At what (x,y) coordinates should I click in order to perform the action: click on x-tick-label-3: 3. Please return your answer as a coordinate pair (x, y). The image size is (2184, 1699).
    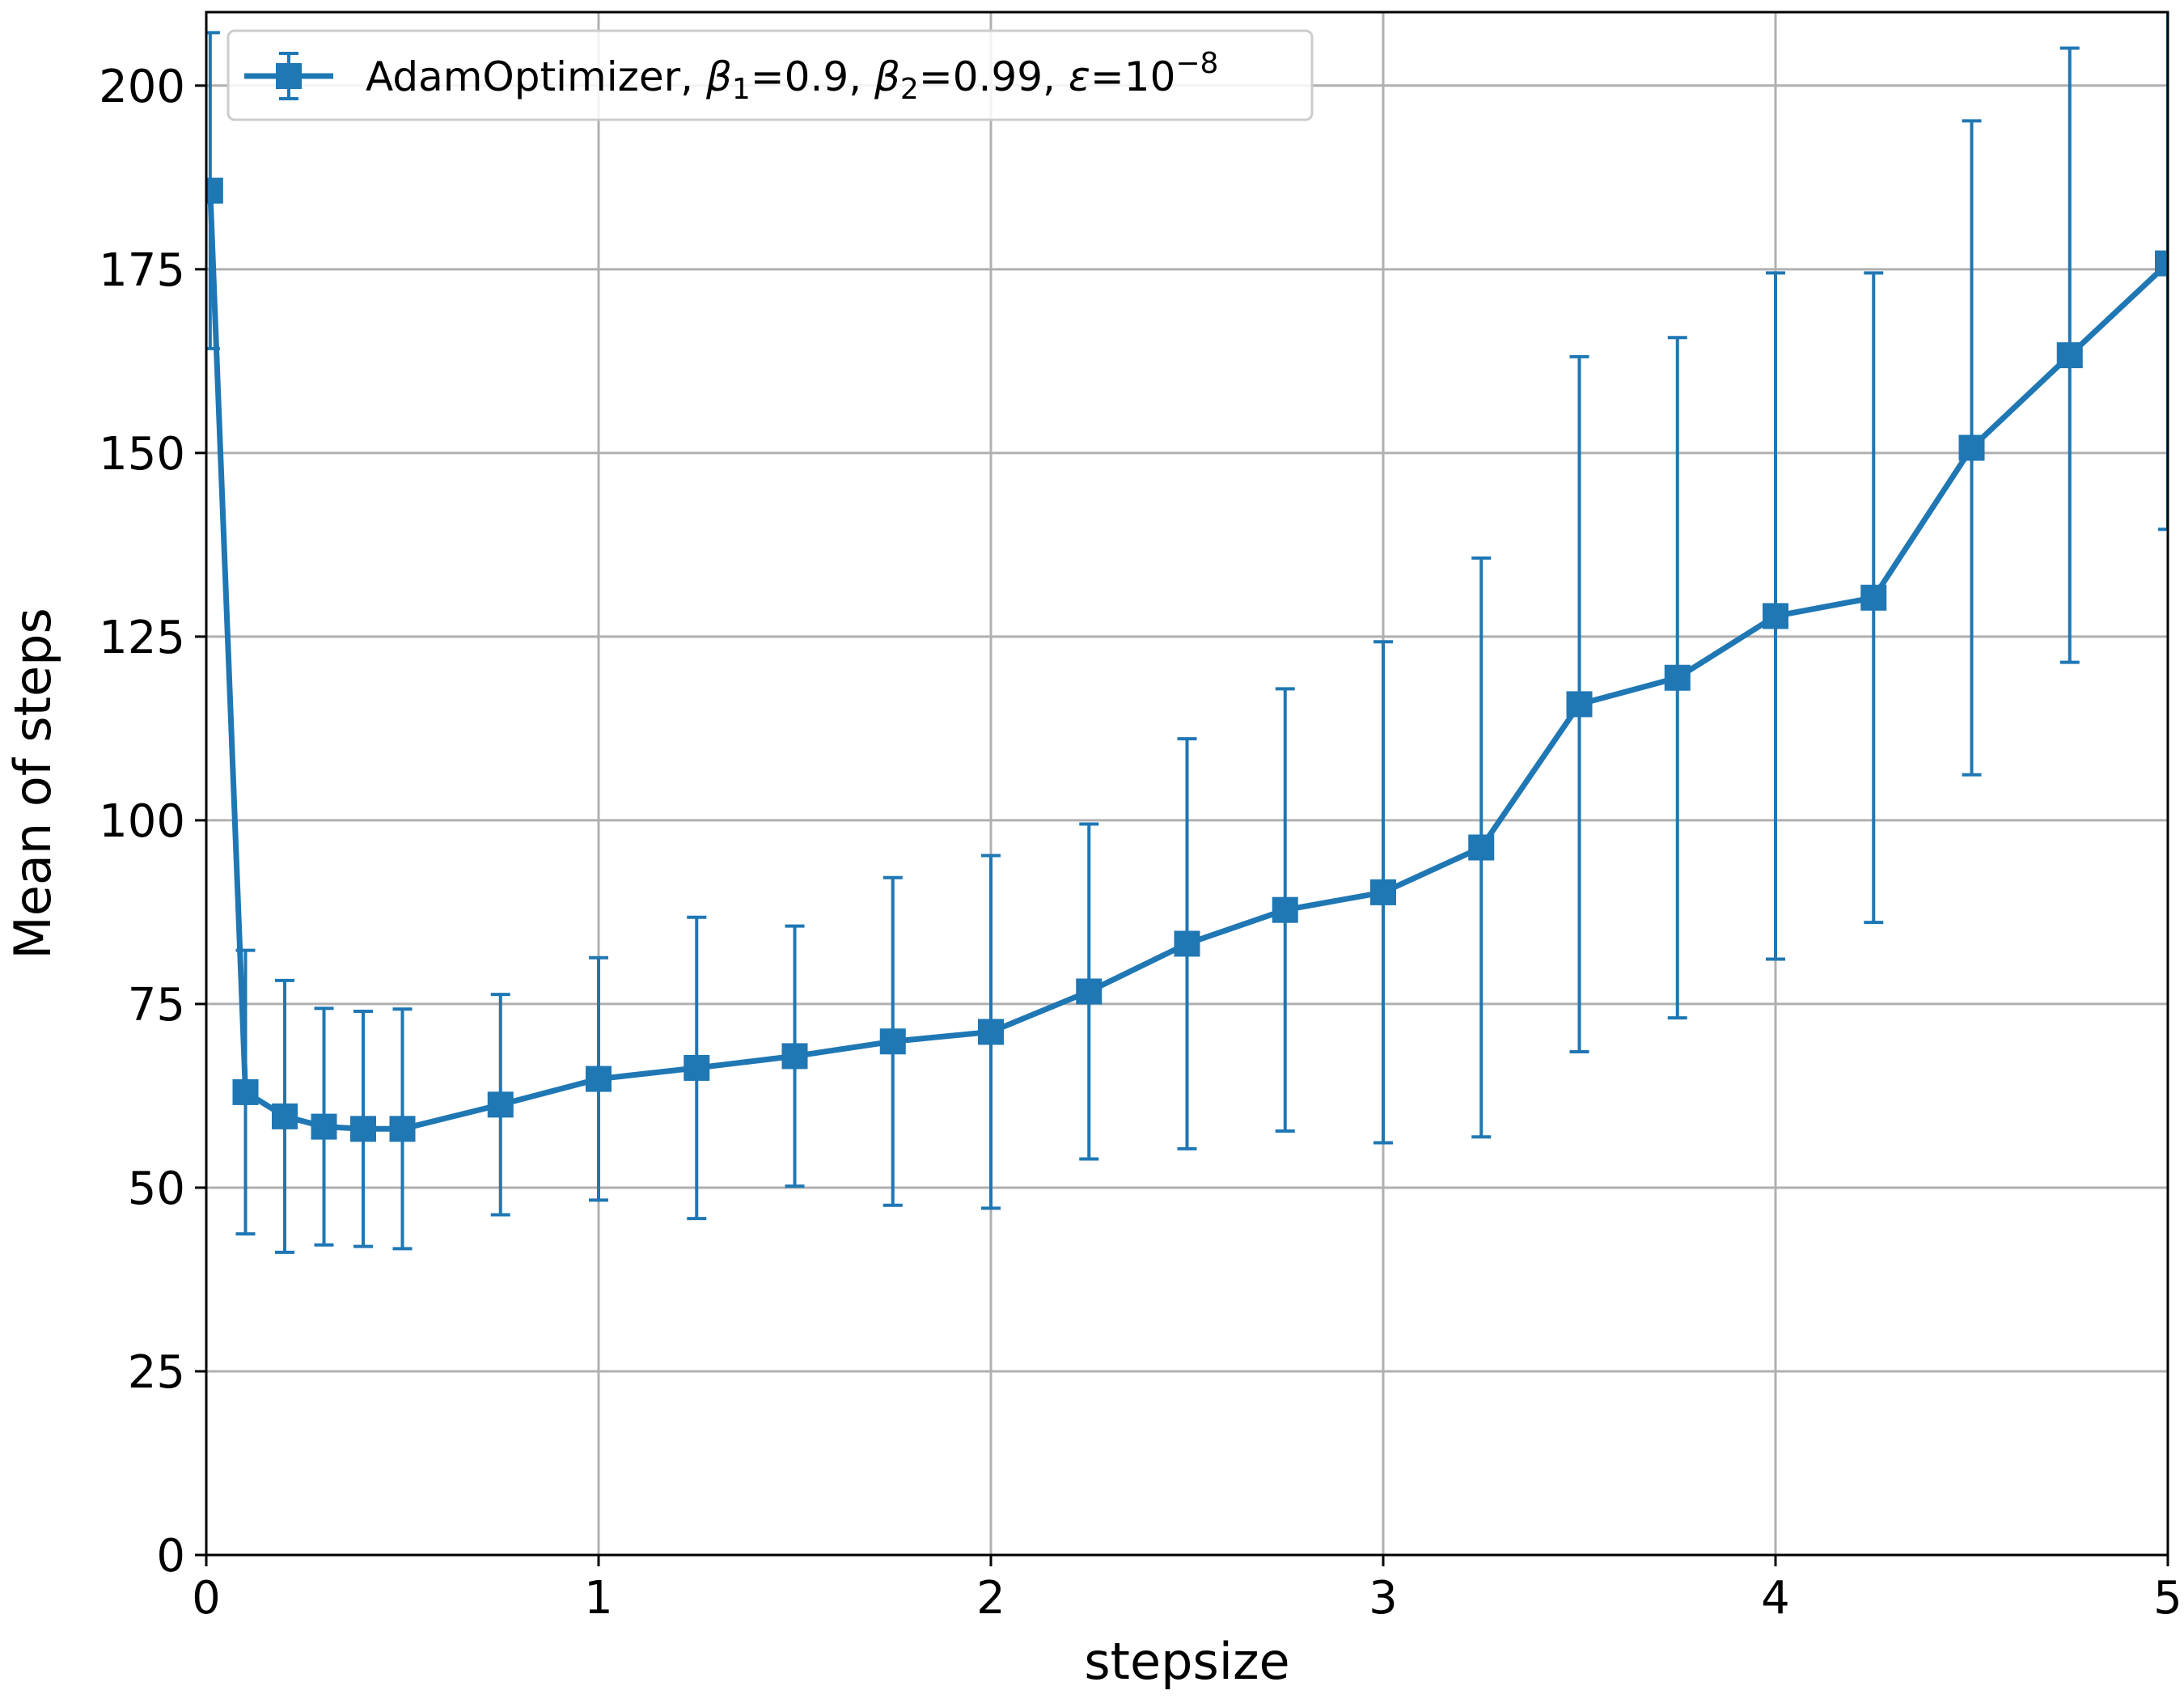
    Looking at the image, I should click on (1383, 1598).